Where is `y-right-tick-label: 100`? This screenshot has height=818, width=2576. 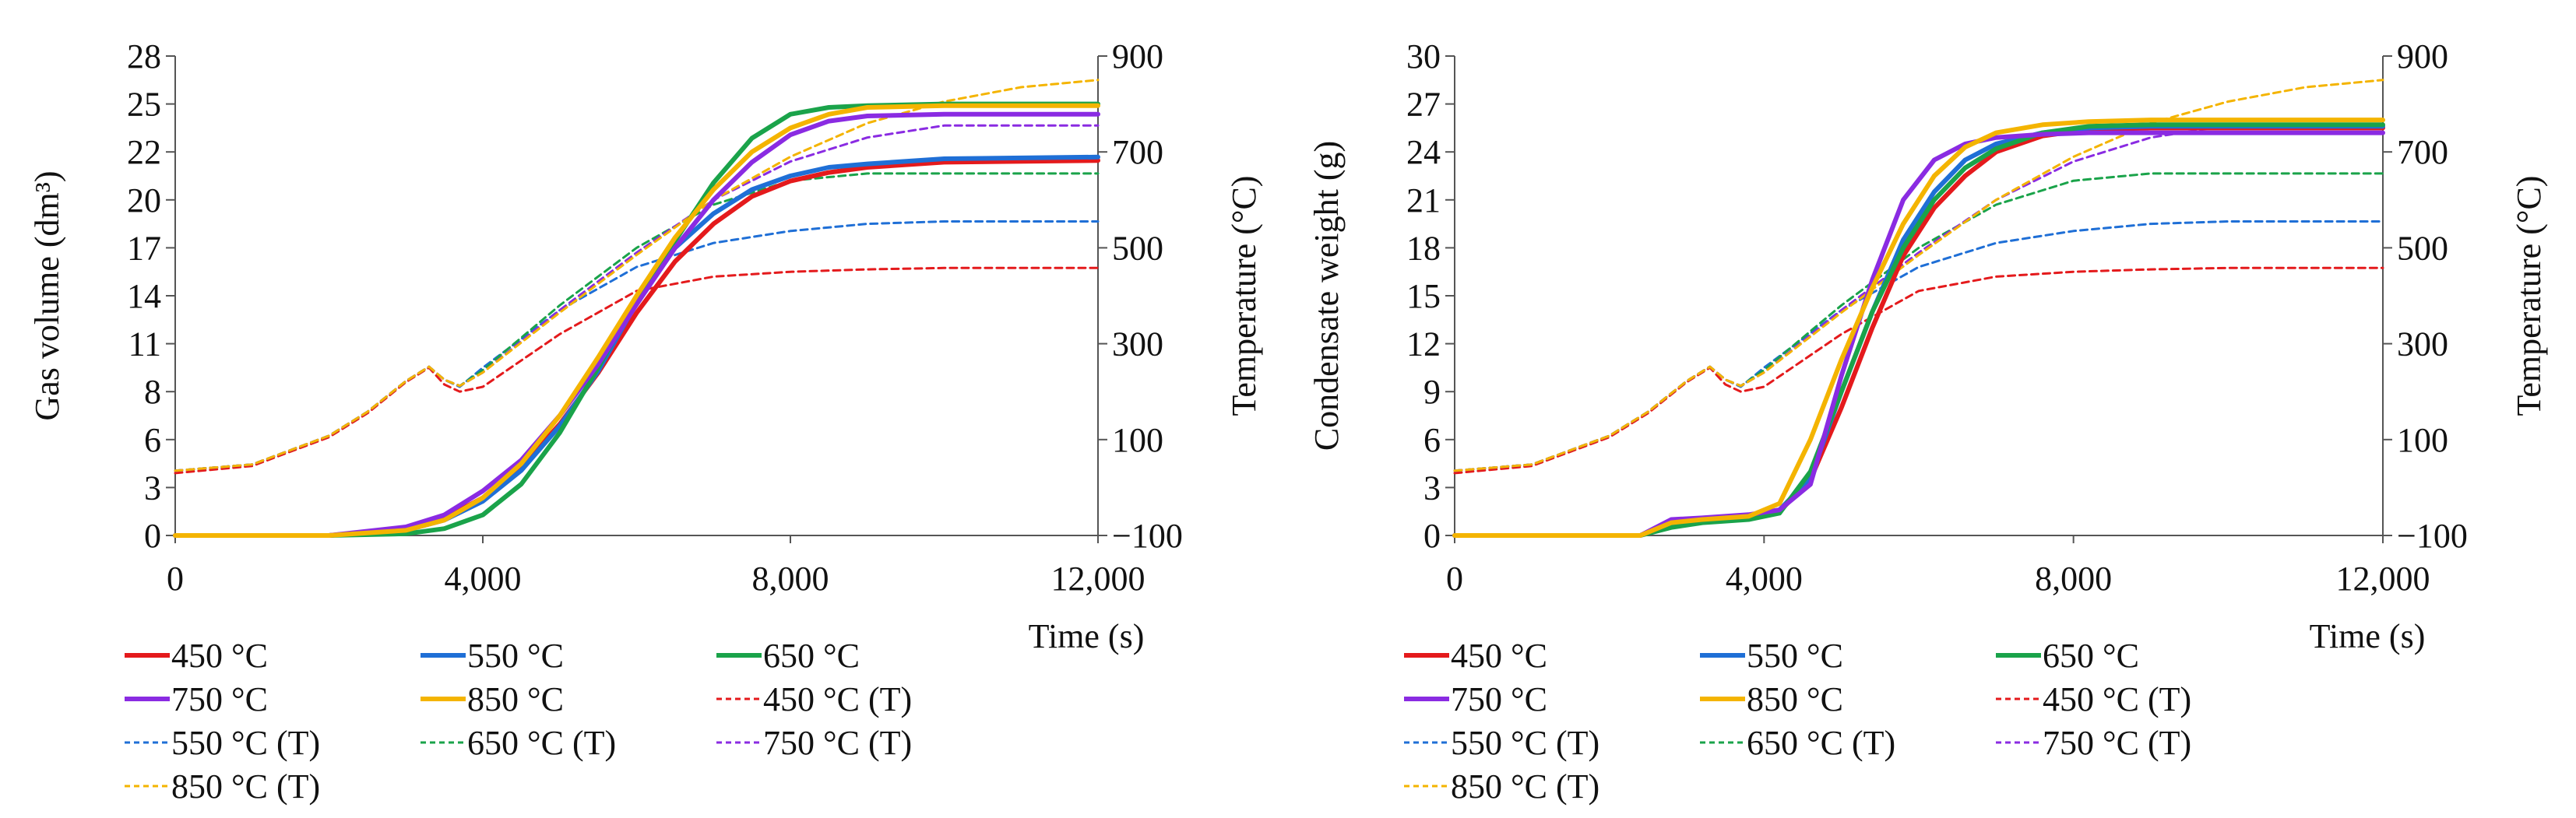 y-right-tick-label: 100 is located at coordinates (2422, 440).